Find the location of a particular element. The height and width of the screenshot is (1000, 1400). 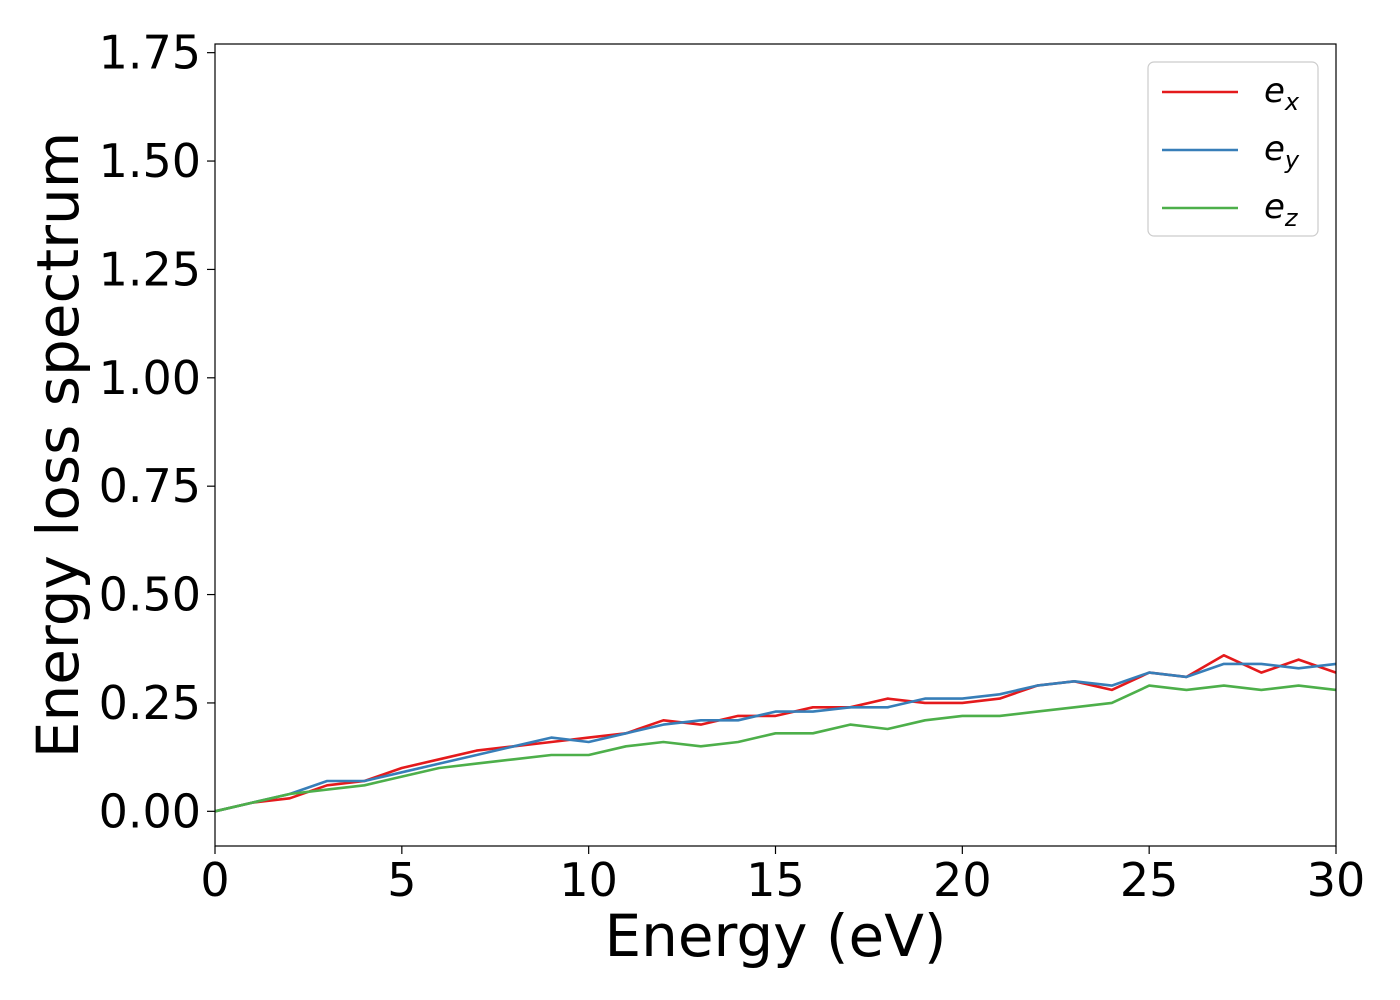

series-layer is located at coordinates (775, 733).